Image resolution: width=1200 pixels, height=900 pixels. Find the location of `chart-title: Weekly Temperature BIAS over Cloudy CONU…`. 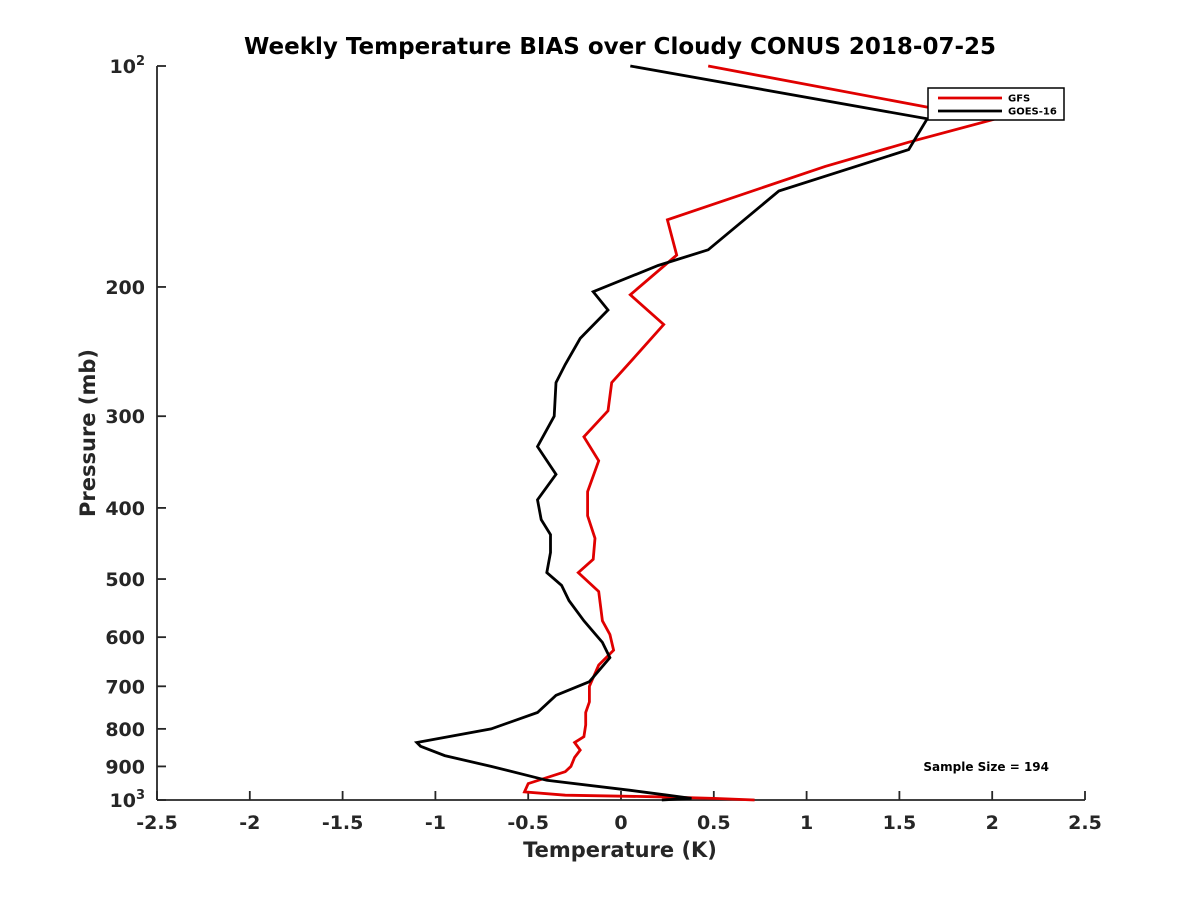

chart-title: Weekly Temperature BIAS over Cloudy CONU… is located at coordinates (620, 47).